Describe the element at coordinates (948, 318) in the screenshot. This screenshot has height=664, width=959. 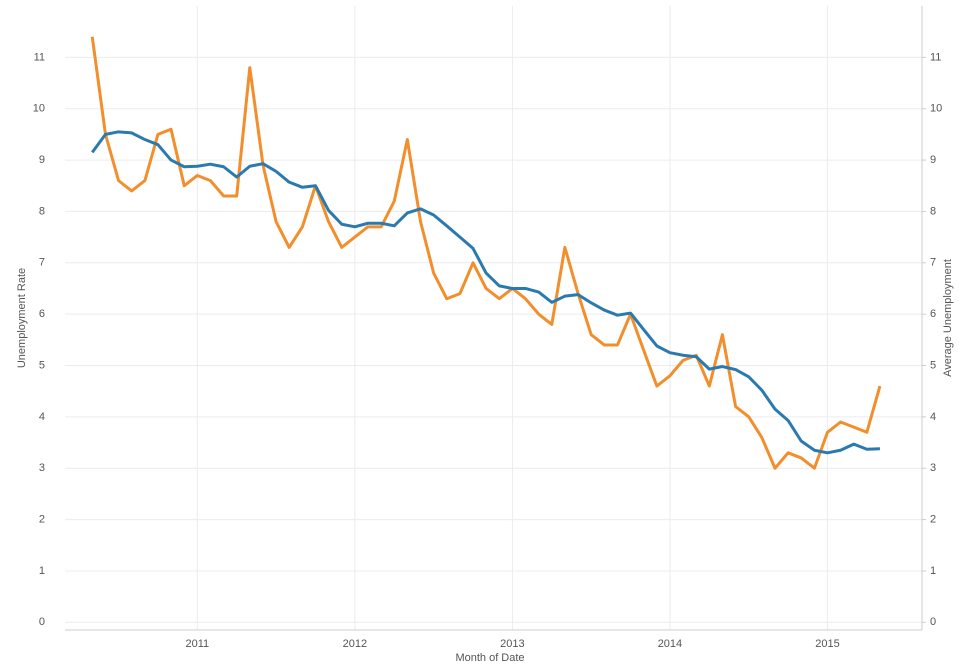
I see `y2-axis-label: Average Unemployment` at that location.